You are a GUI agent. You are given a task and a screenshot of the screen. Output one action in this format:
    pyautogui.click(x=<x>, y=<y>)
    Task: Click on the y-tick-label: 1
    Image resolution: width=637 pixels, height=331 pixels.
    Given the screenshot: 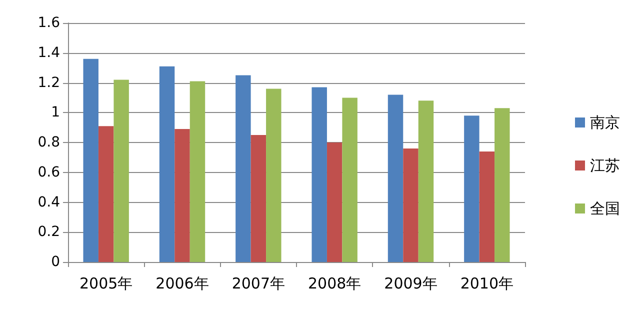 What is the action you would take?
    pyautogui.click(x=55, y=112)
    